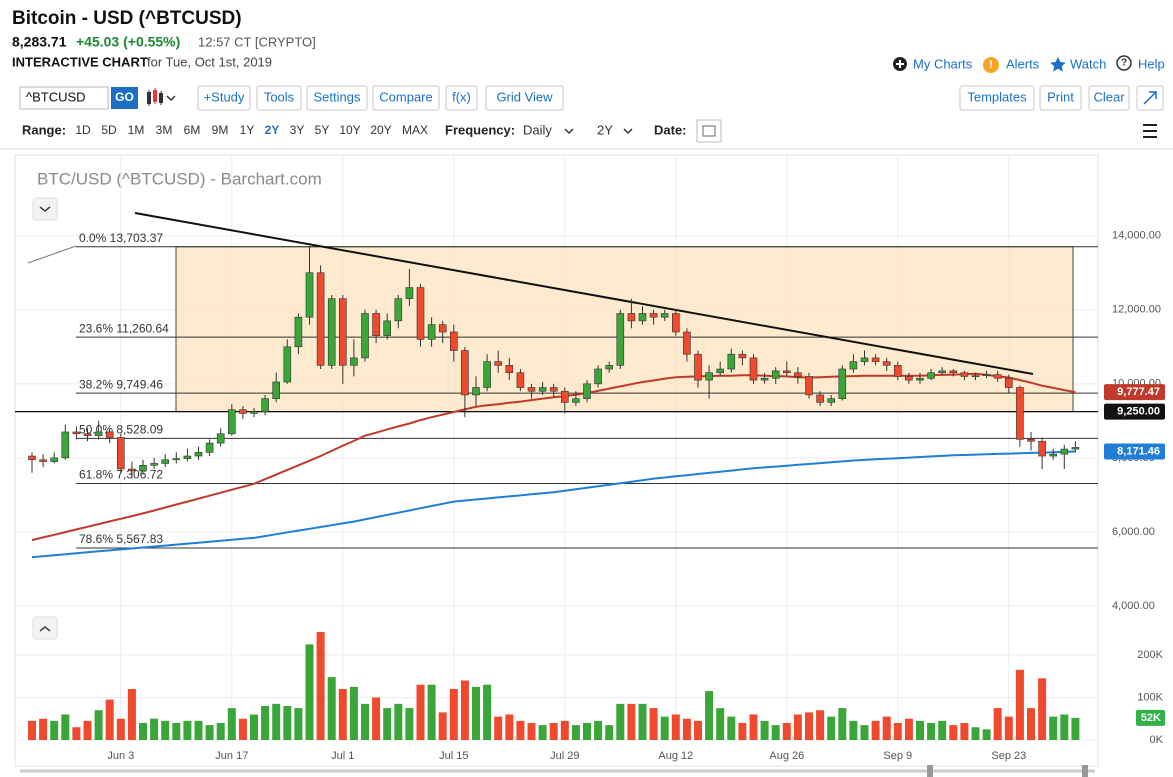 The width and height of the screenshot is (1173, 777). What do you see at coordinates (64, 98) in the screenshot?
I see `symbol-input` at bounding box center [64, 98].